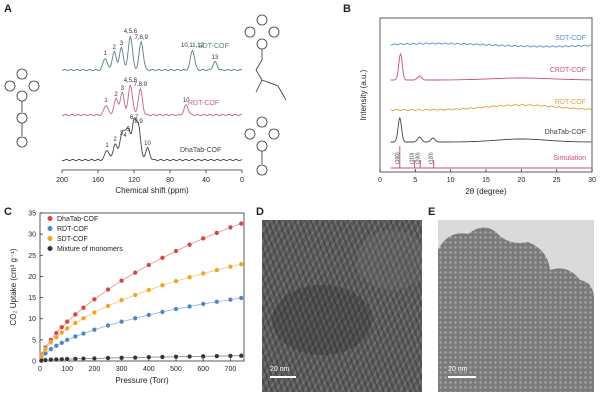 Image resolution: width=600 pixels, height=400 pixels. What do you see at coordinates (170, 180) in the screenshot?
I see `x-tick-label: 80` at bounding box center [170, 180].